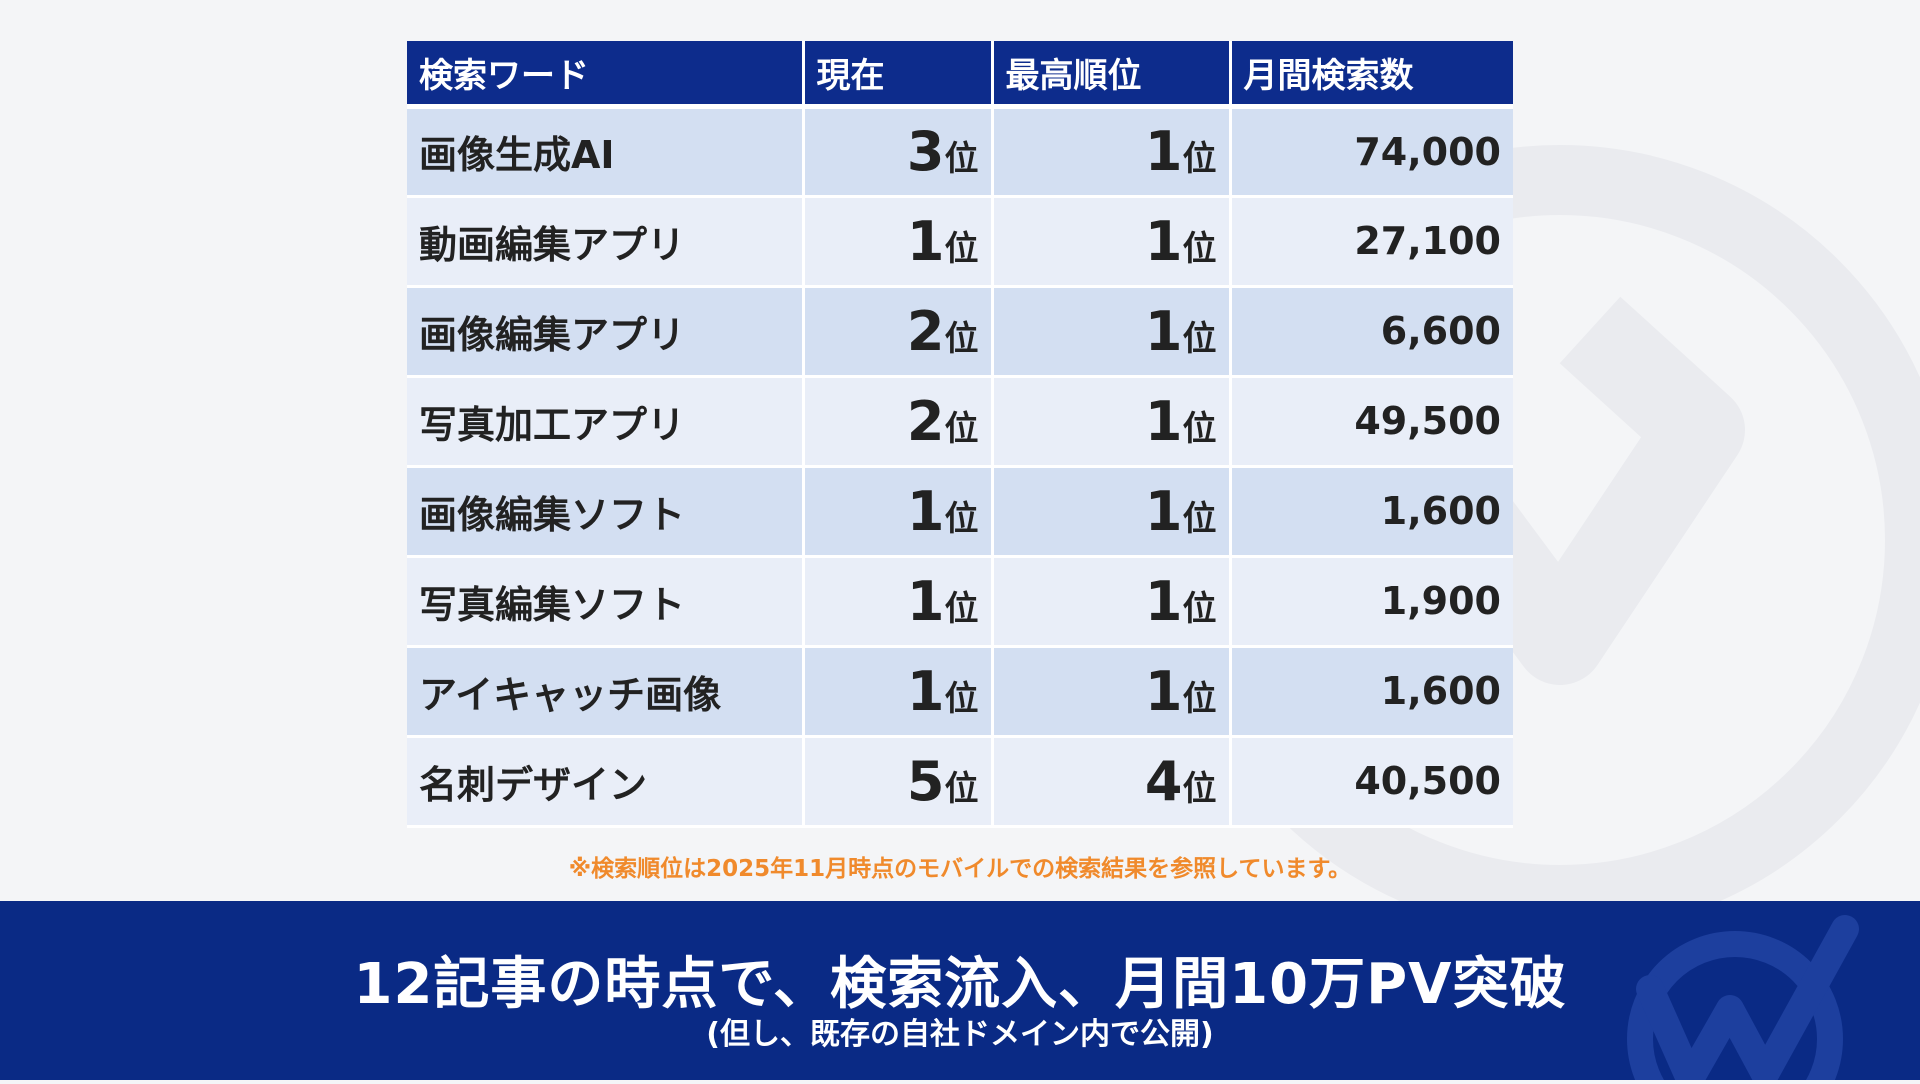  I want to click on header-monthly-volume: 月間検索数, so click(1371, 75).